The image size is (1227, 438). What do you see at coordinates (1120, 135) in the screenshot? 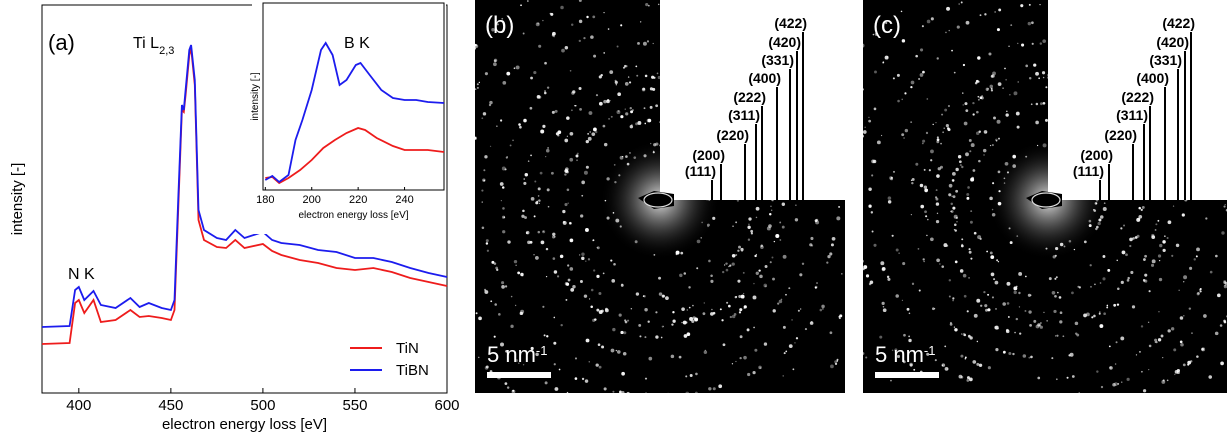
I see `index-label: (220)` at bounding box center [1120, 135].